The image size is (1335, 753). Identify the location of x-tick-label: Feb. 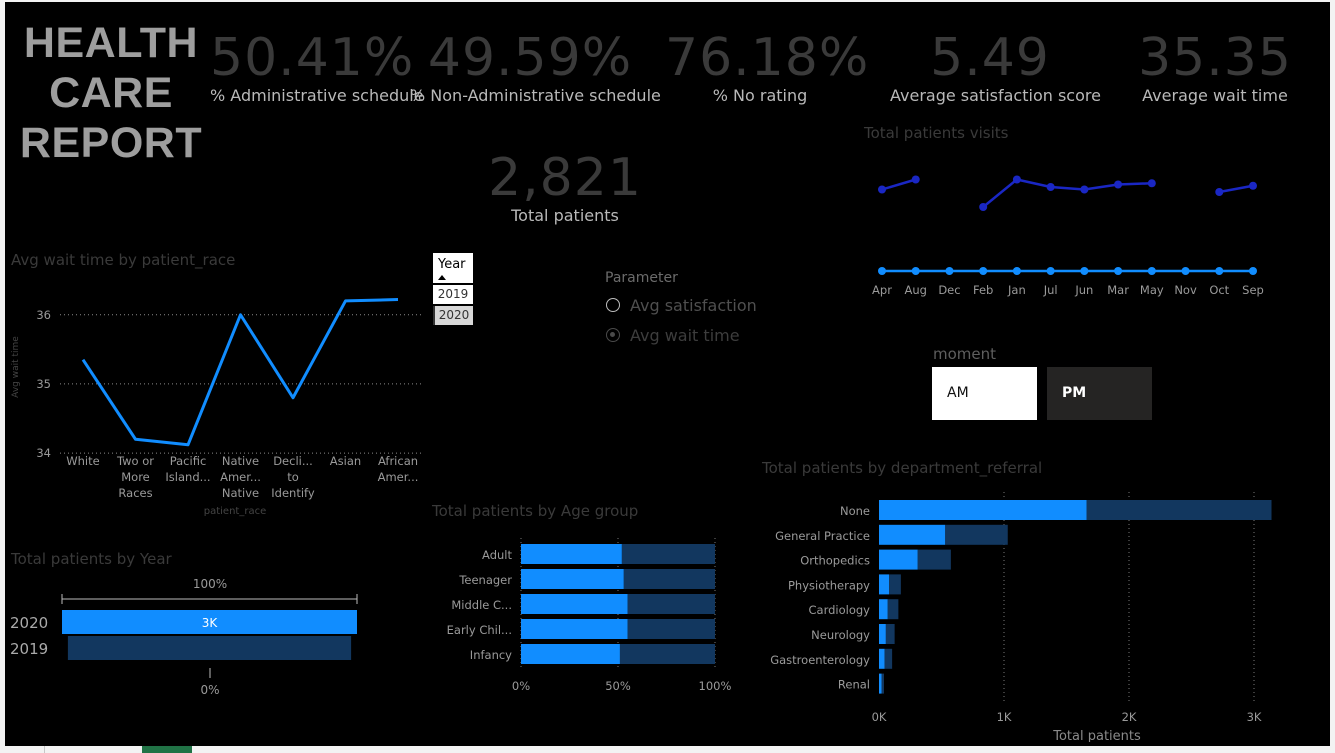
(983, 290).